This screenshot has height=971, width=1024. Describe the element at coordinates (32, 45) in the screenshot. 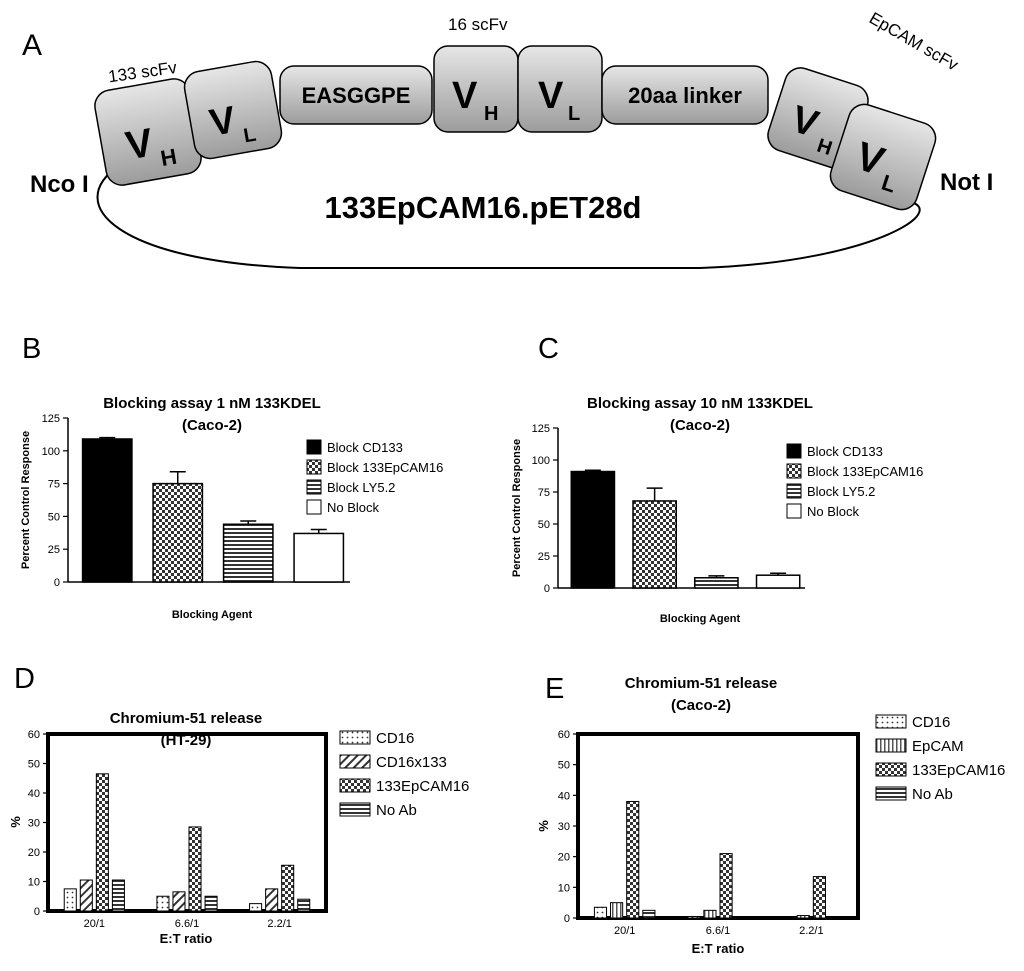

I see `panel-a-label: A` at that location.